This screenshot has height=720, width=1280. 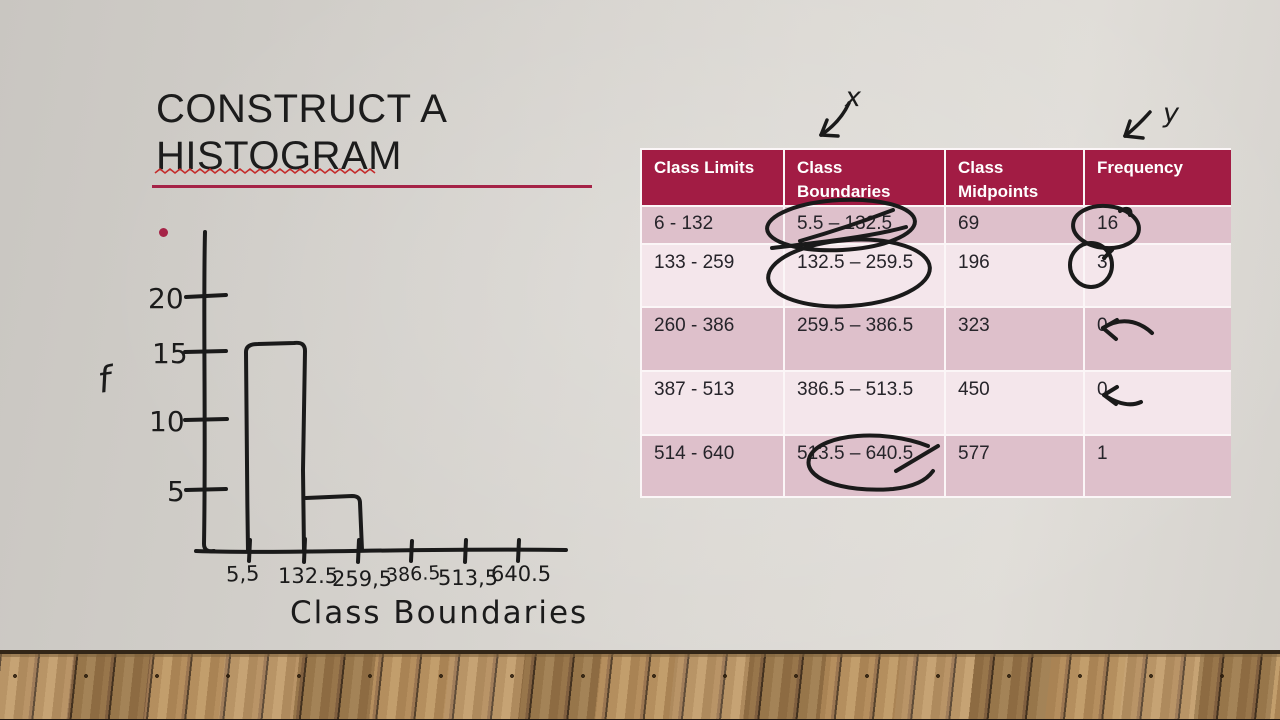 I want to click on x-tick-label-6: 640.5, so click(x=521, y=574).